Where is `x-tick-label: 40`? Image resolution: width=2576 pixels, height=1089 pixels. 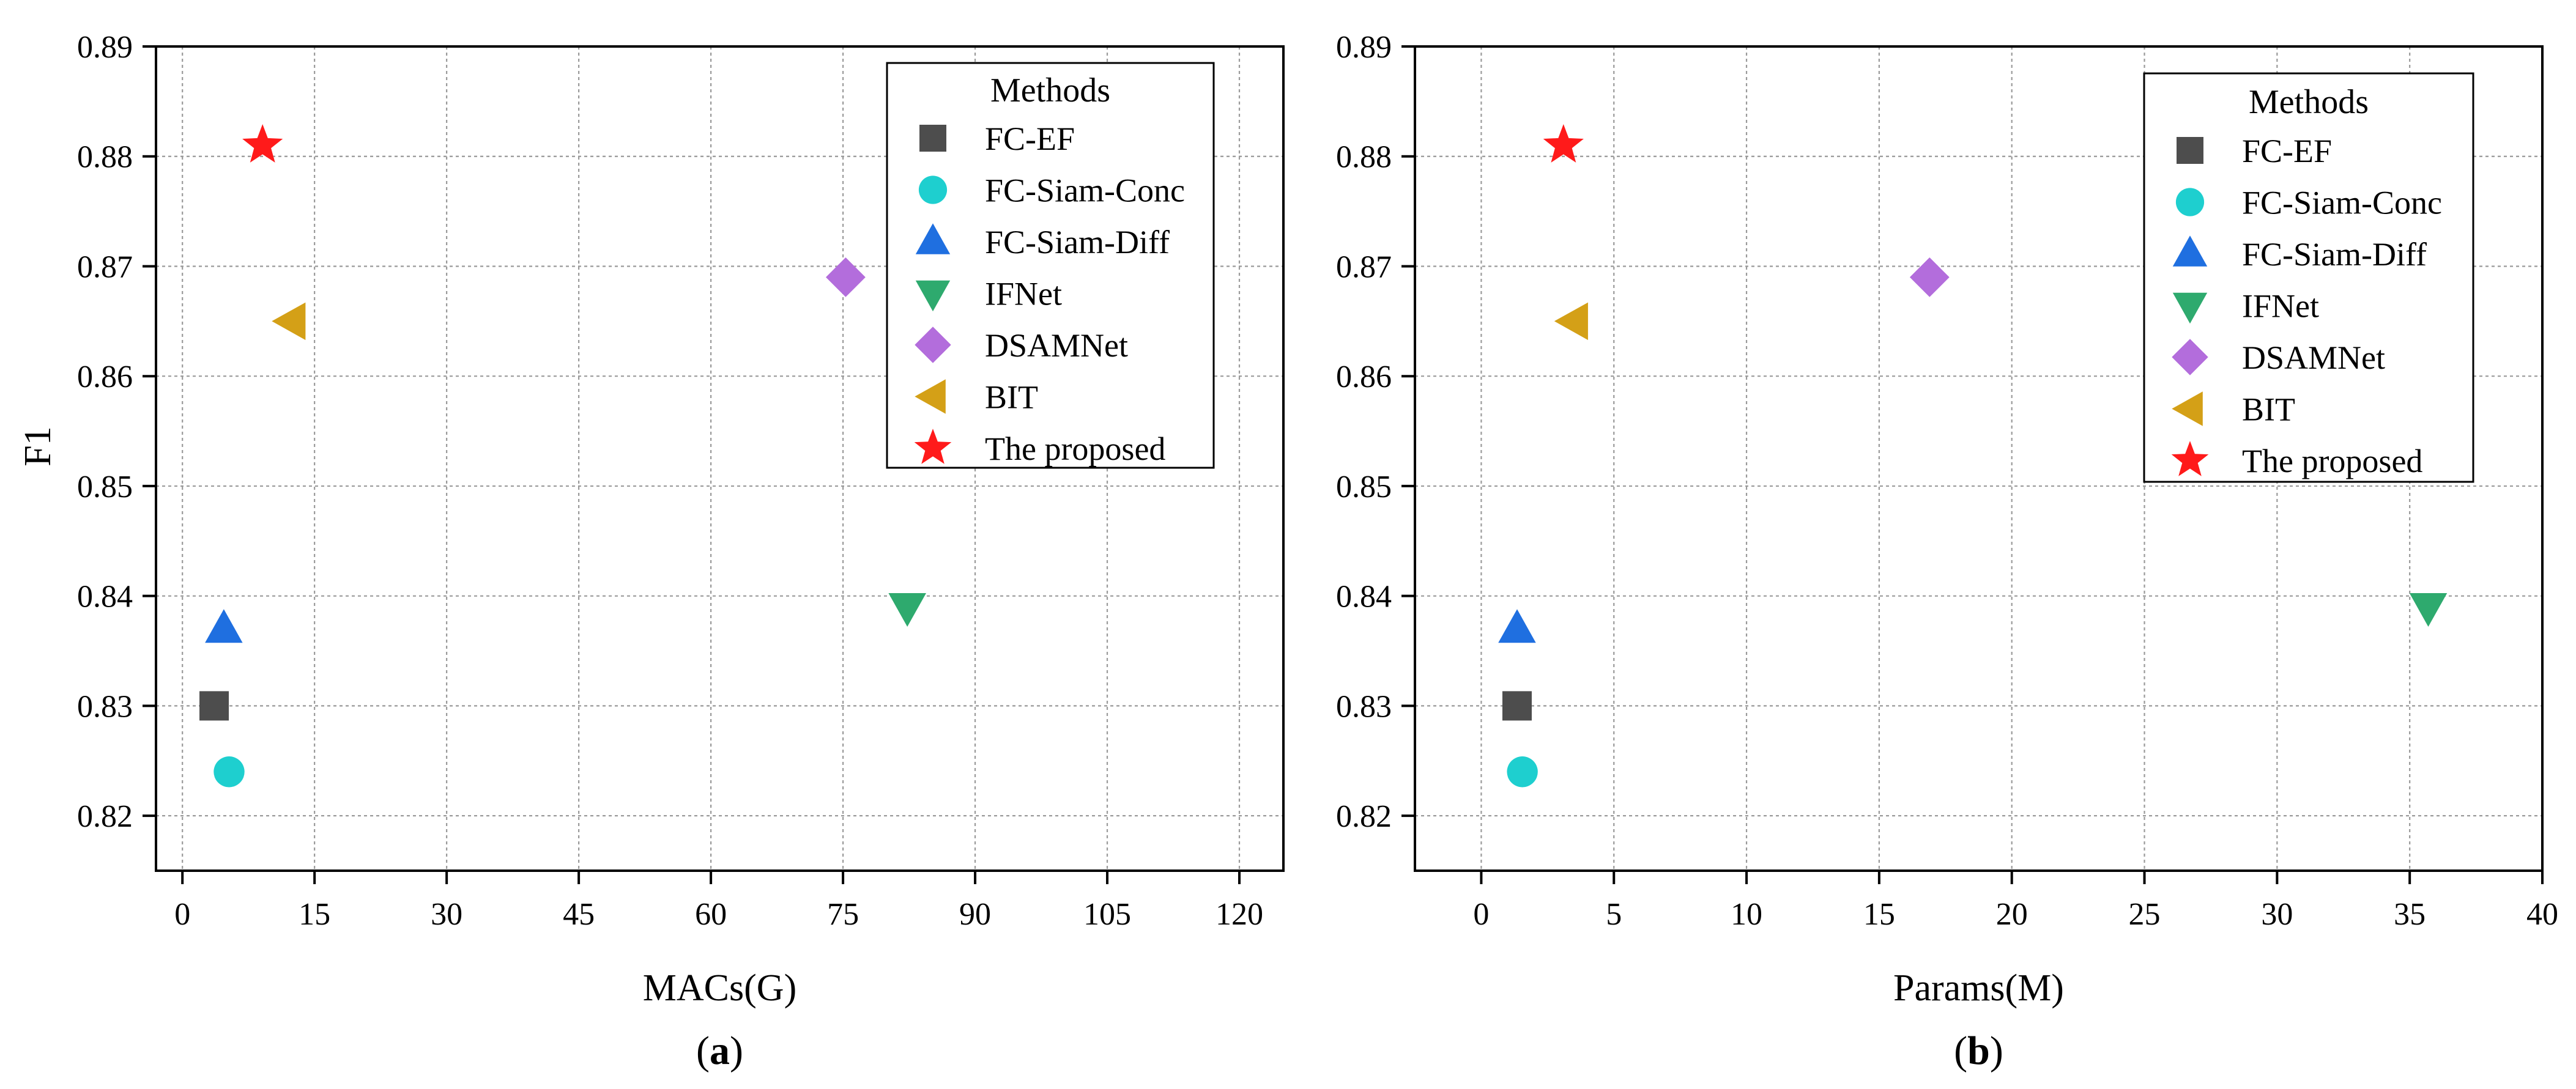
x-tick-label: 40 is located at coordinates (2542, 914).